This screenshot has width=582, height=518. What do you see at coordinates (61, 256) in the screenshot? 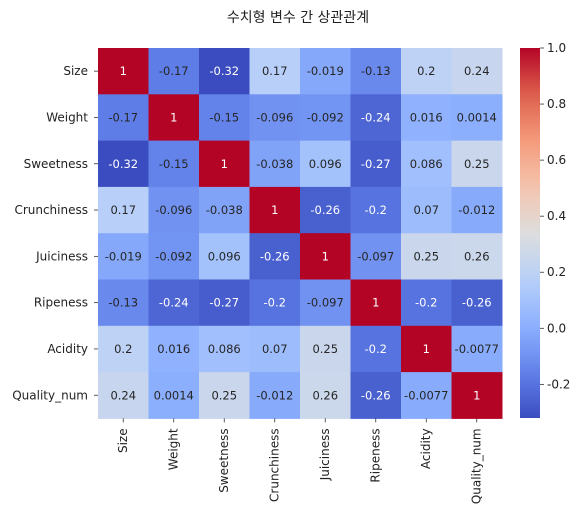
I see `y-tick-label: Juiciness` at bounding box center [61, 256].